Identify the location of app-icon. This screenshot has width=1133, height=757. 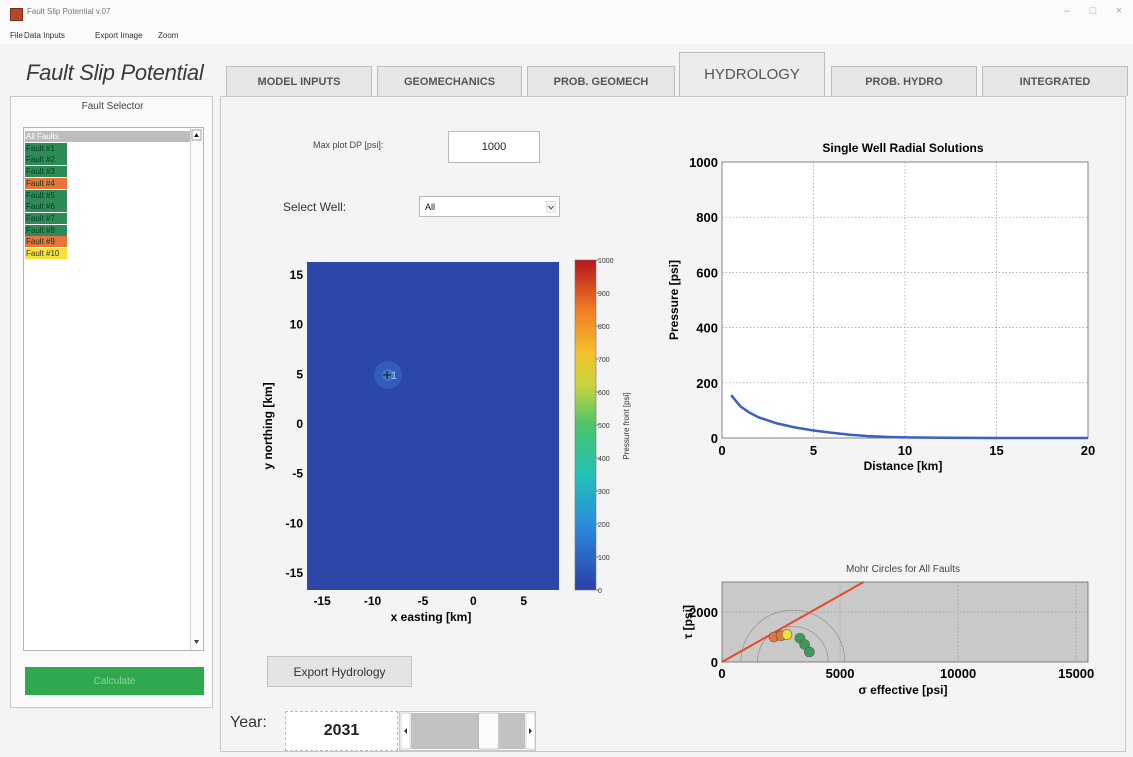
(16, 14).